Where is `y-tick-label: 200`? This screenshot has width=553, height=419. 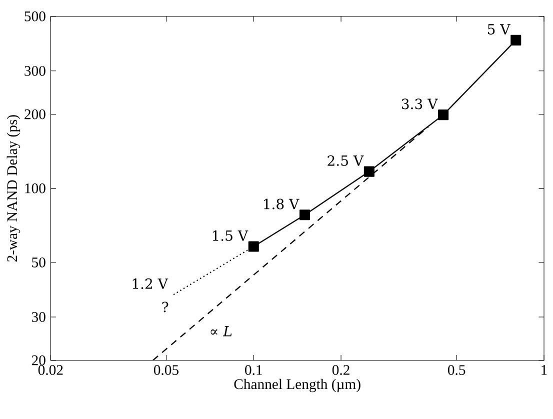 y-tick-label: 200 is located at coordinates (35, 114).